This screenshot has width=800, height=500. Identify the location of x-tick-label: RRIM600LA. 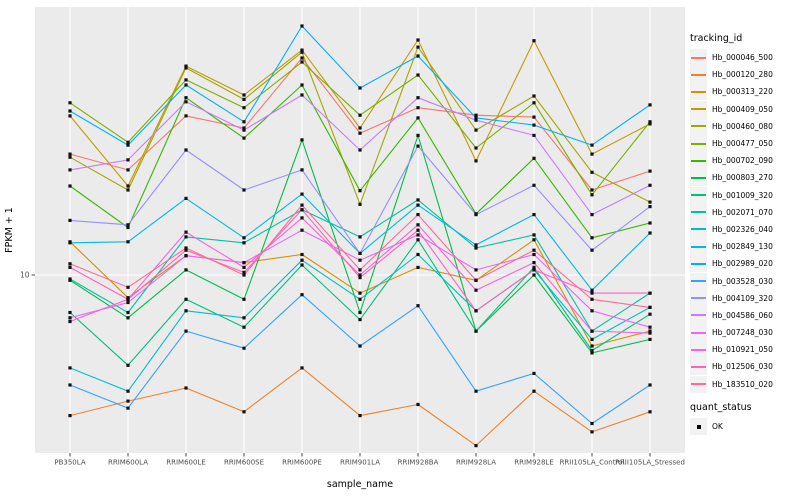
(128, 463).